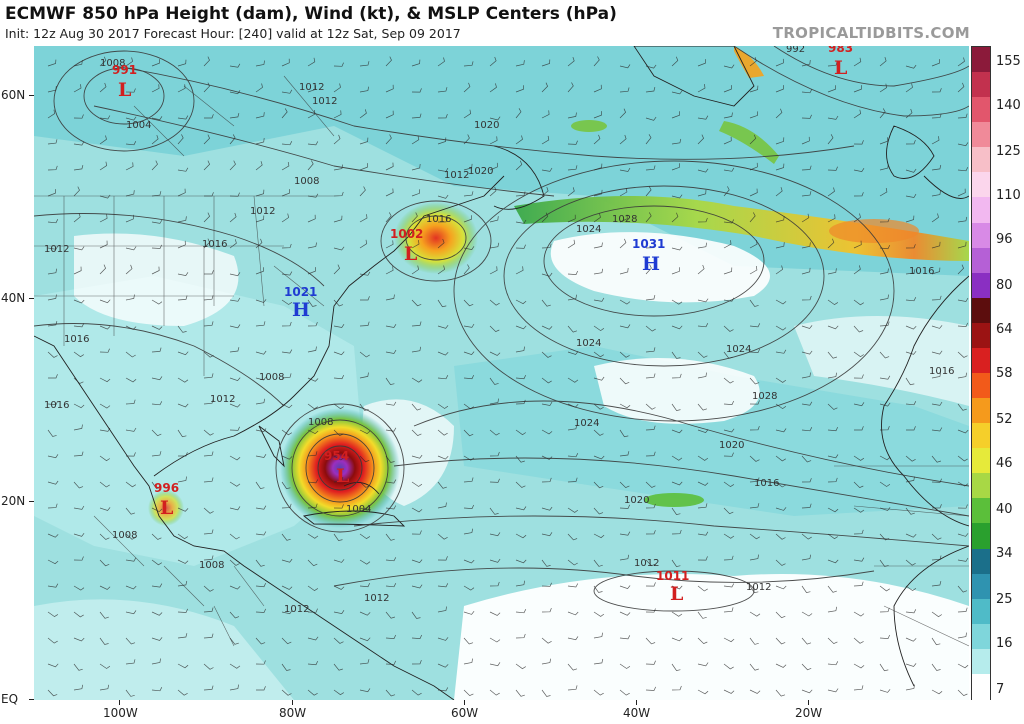 The image size is (1024, 724). What do you see at coordinates (1004, 599) in the screenshot?
I see `colorbar-label: 25` at bounding box center [1004, 599].